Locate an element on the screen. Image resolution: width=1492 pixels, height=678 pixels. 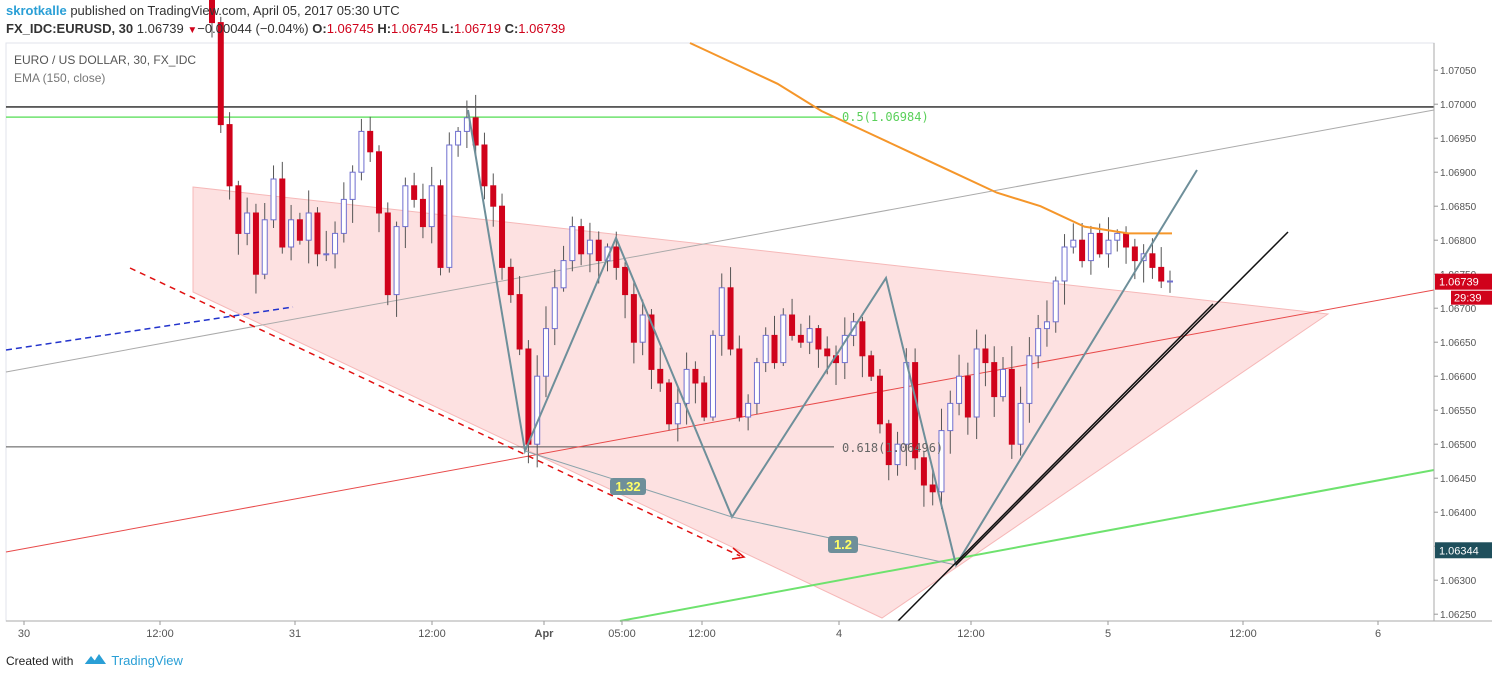
author-name: skrotkalle is located at coordinates (36, 10).